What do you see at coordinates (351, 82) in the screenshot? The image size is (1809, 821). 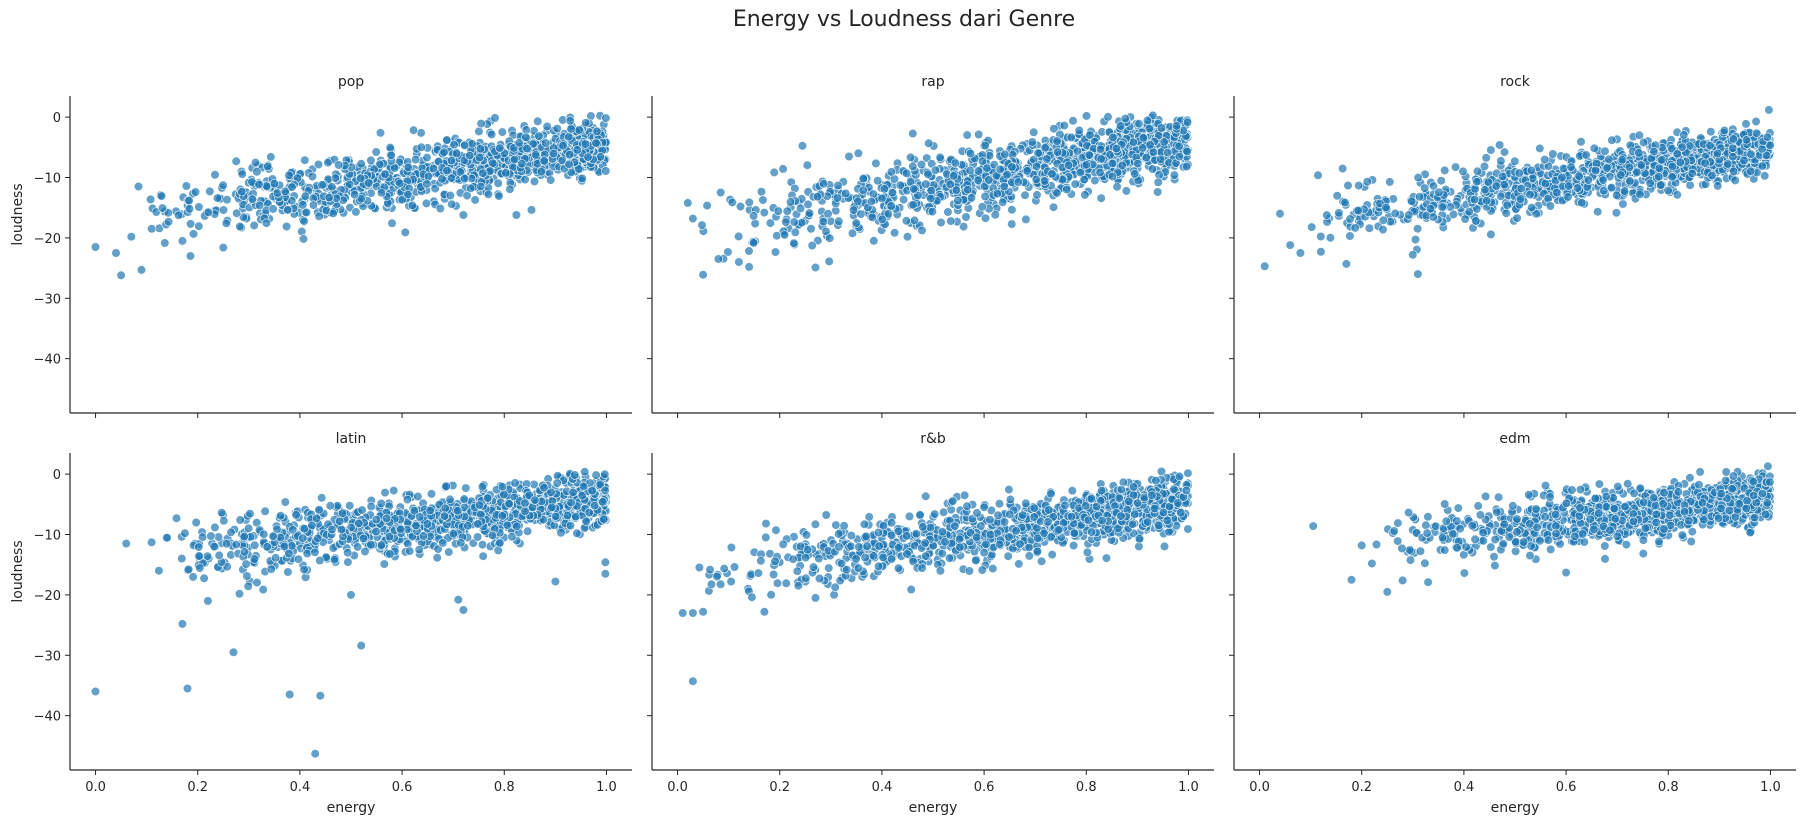 I see `panel-title: pop` at bounding box center [351, 82].